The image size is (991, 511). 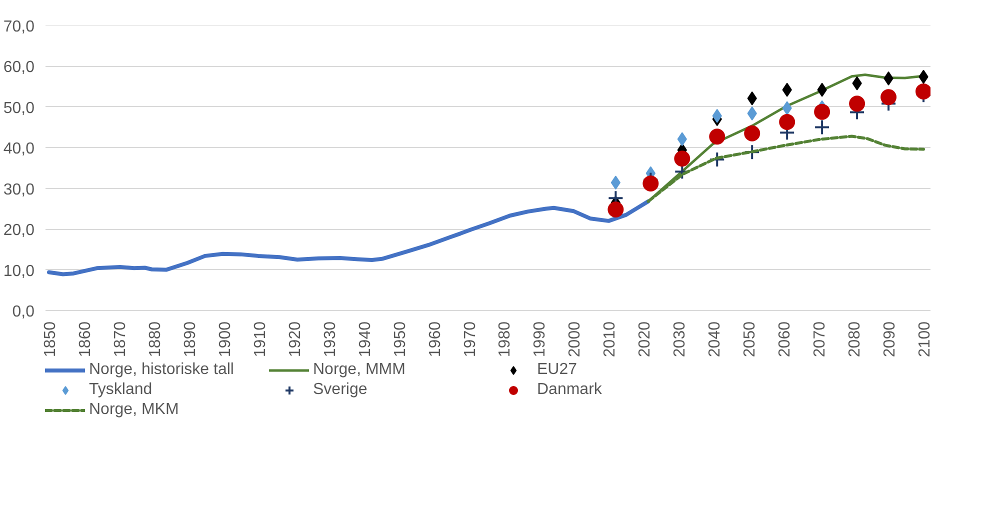 I want to click on x-tick-label: 2050, so click(x=750, y=339).